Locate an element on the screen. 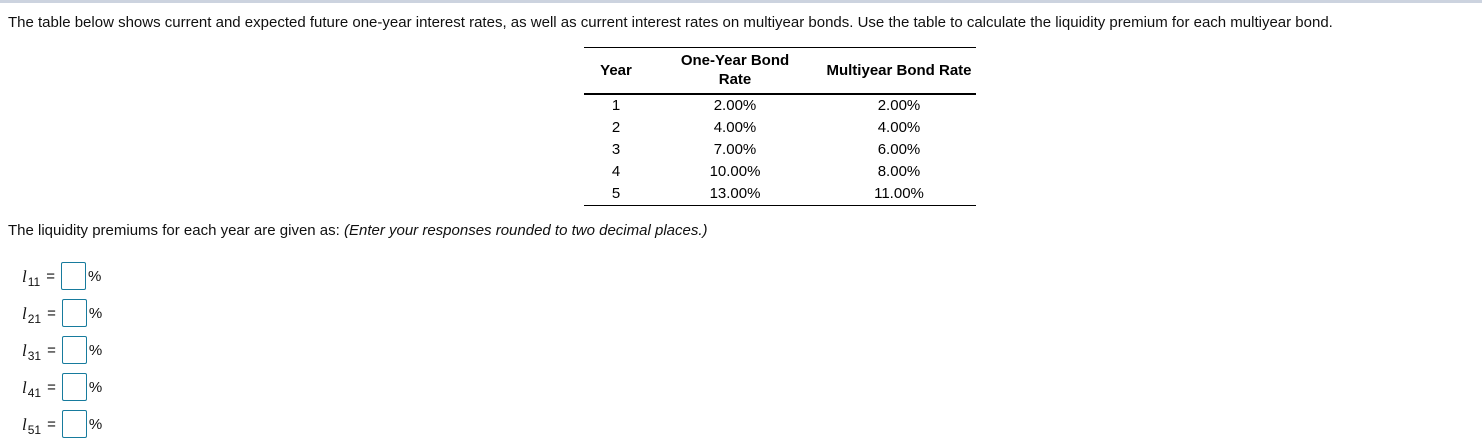  table-row: 3 7.00% 6.00% is located at coordinates (780, 150).